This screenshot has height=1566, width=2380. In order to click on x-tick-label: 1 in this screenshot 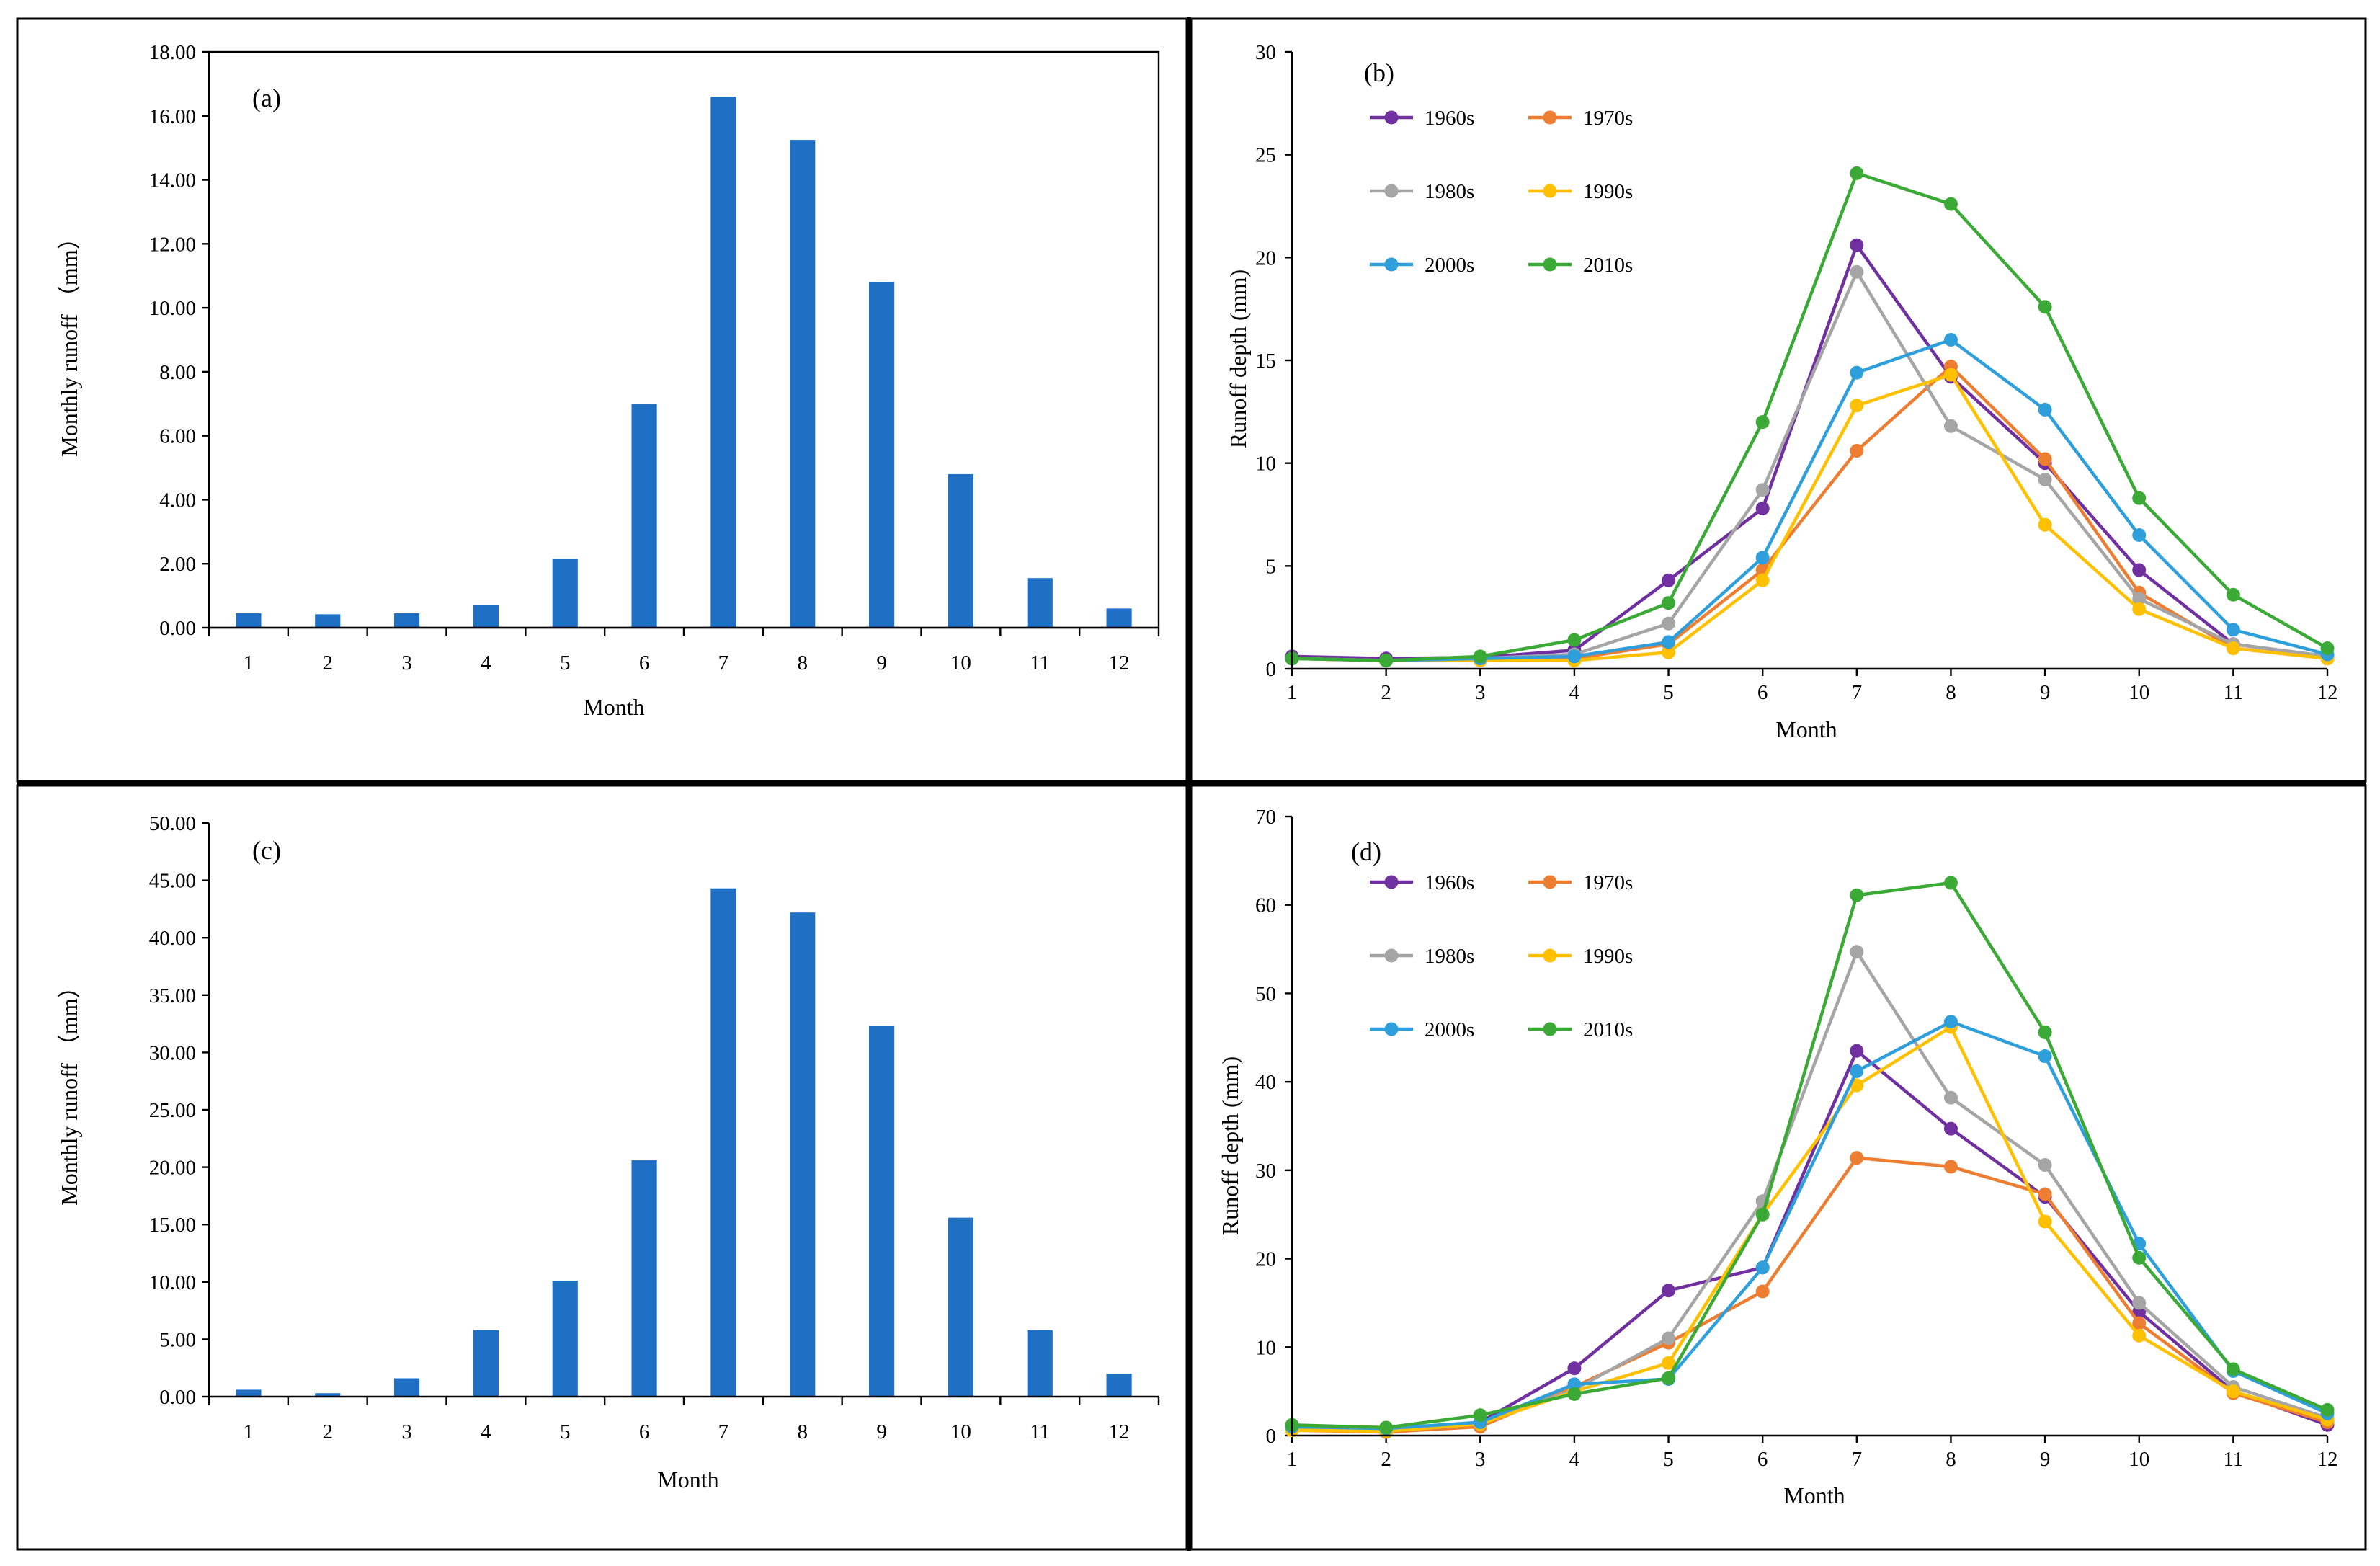, I will do `click(1292, 692)`.